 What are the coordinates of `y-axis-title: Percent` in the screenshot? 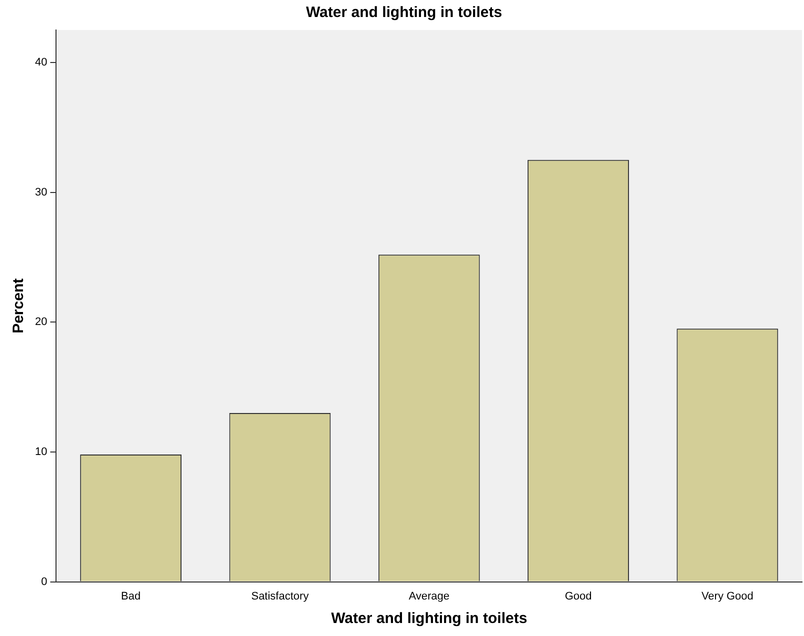 It's located at (19, 306).